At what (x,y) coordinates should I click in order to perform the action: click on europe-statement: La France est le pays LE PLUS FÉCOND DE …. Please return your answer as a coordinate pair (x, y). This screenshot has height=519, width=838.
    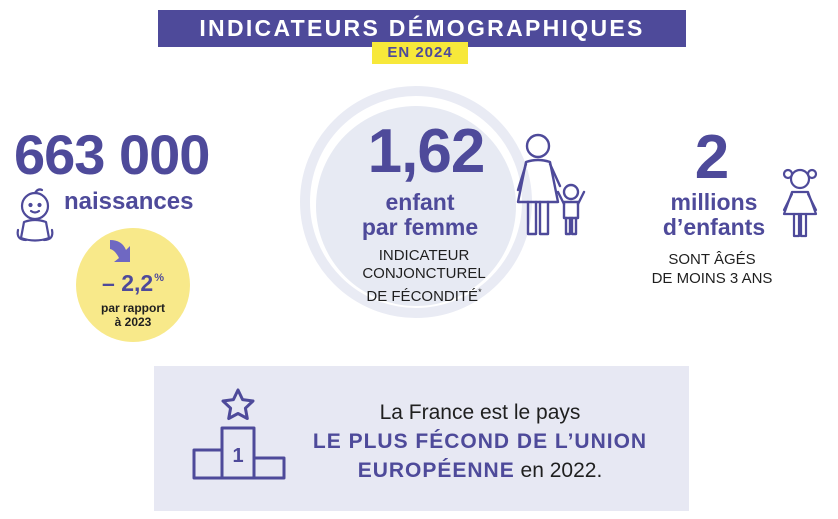
    Looking at the image, I should click on (480, 441).